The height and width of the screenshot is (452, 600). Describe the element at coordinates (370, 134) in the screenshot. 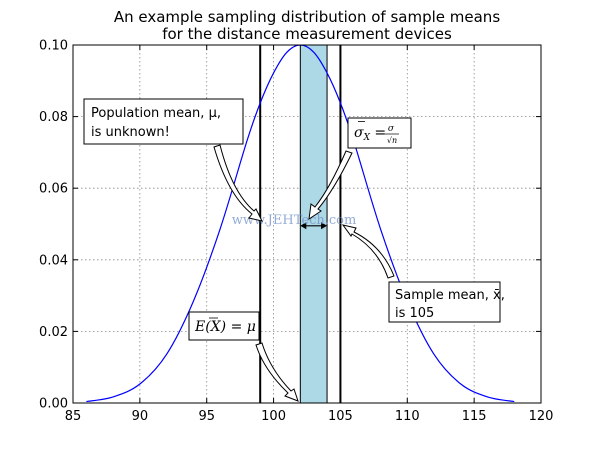

I see `annotation-sigma-text: σX =` at that location.